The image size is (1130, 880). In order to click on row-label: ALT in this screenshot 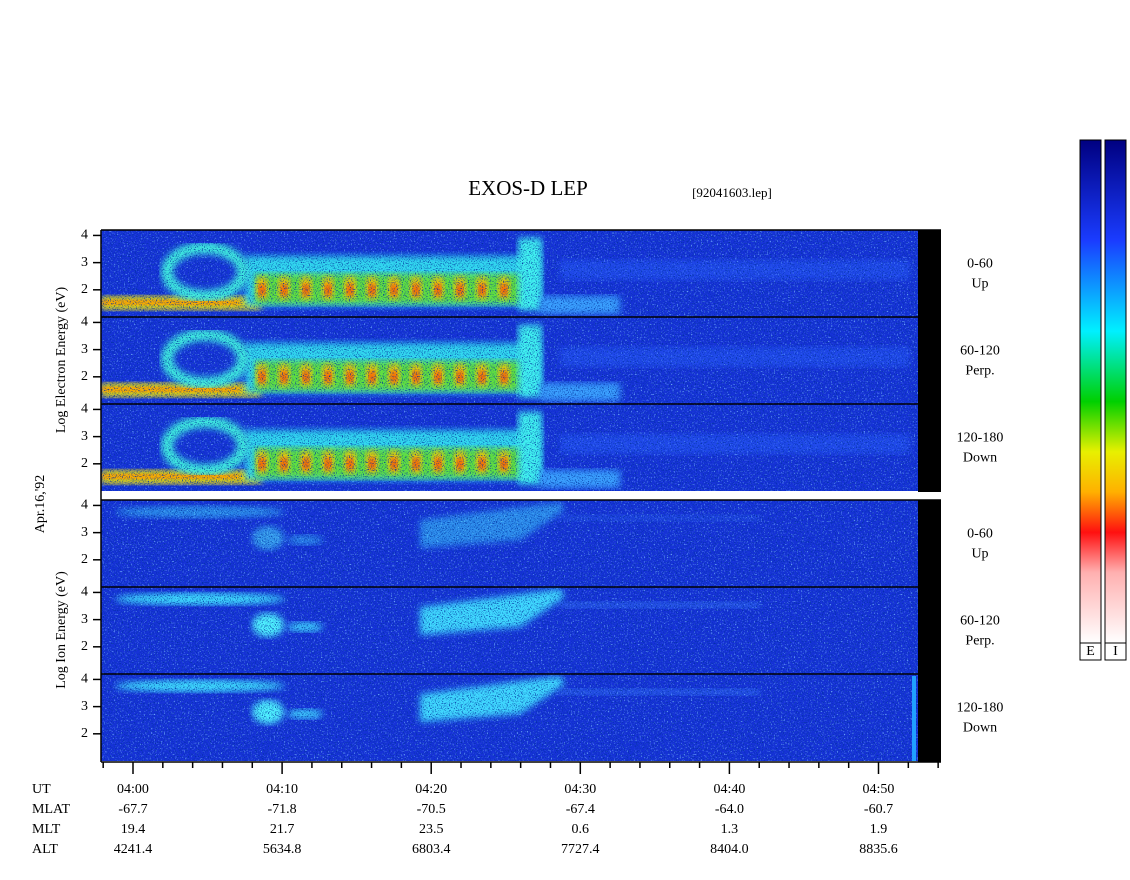, I will do `click(45, 849)`.